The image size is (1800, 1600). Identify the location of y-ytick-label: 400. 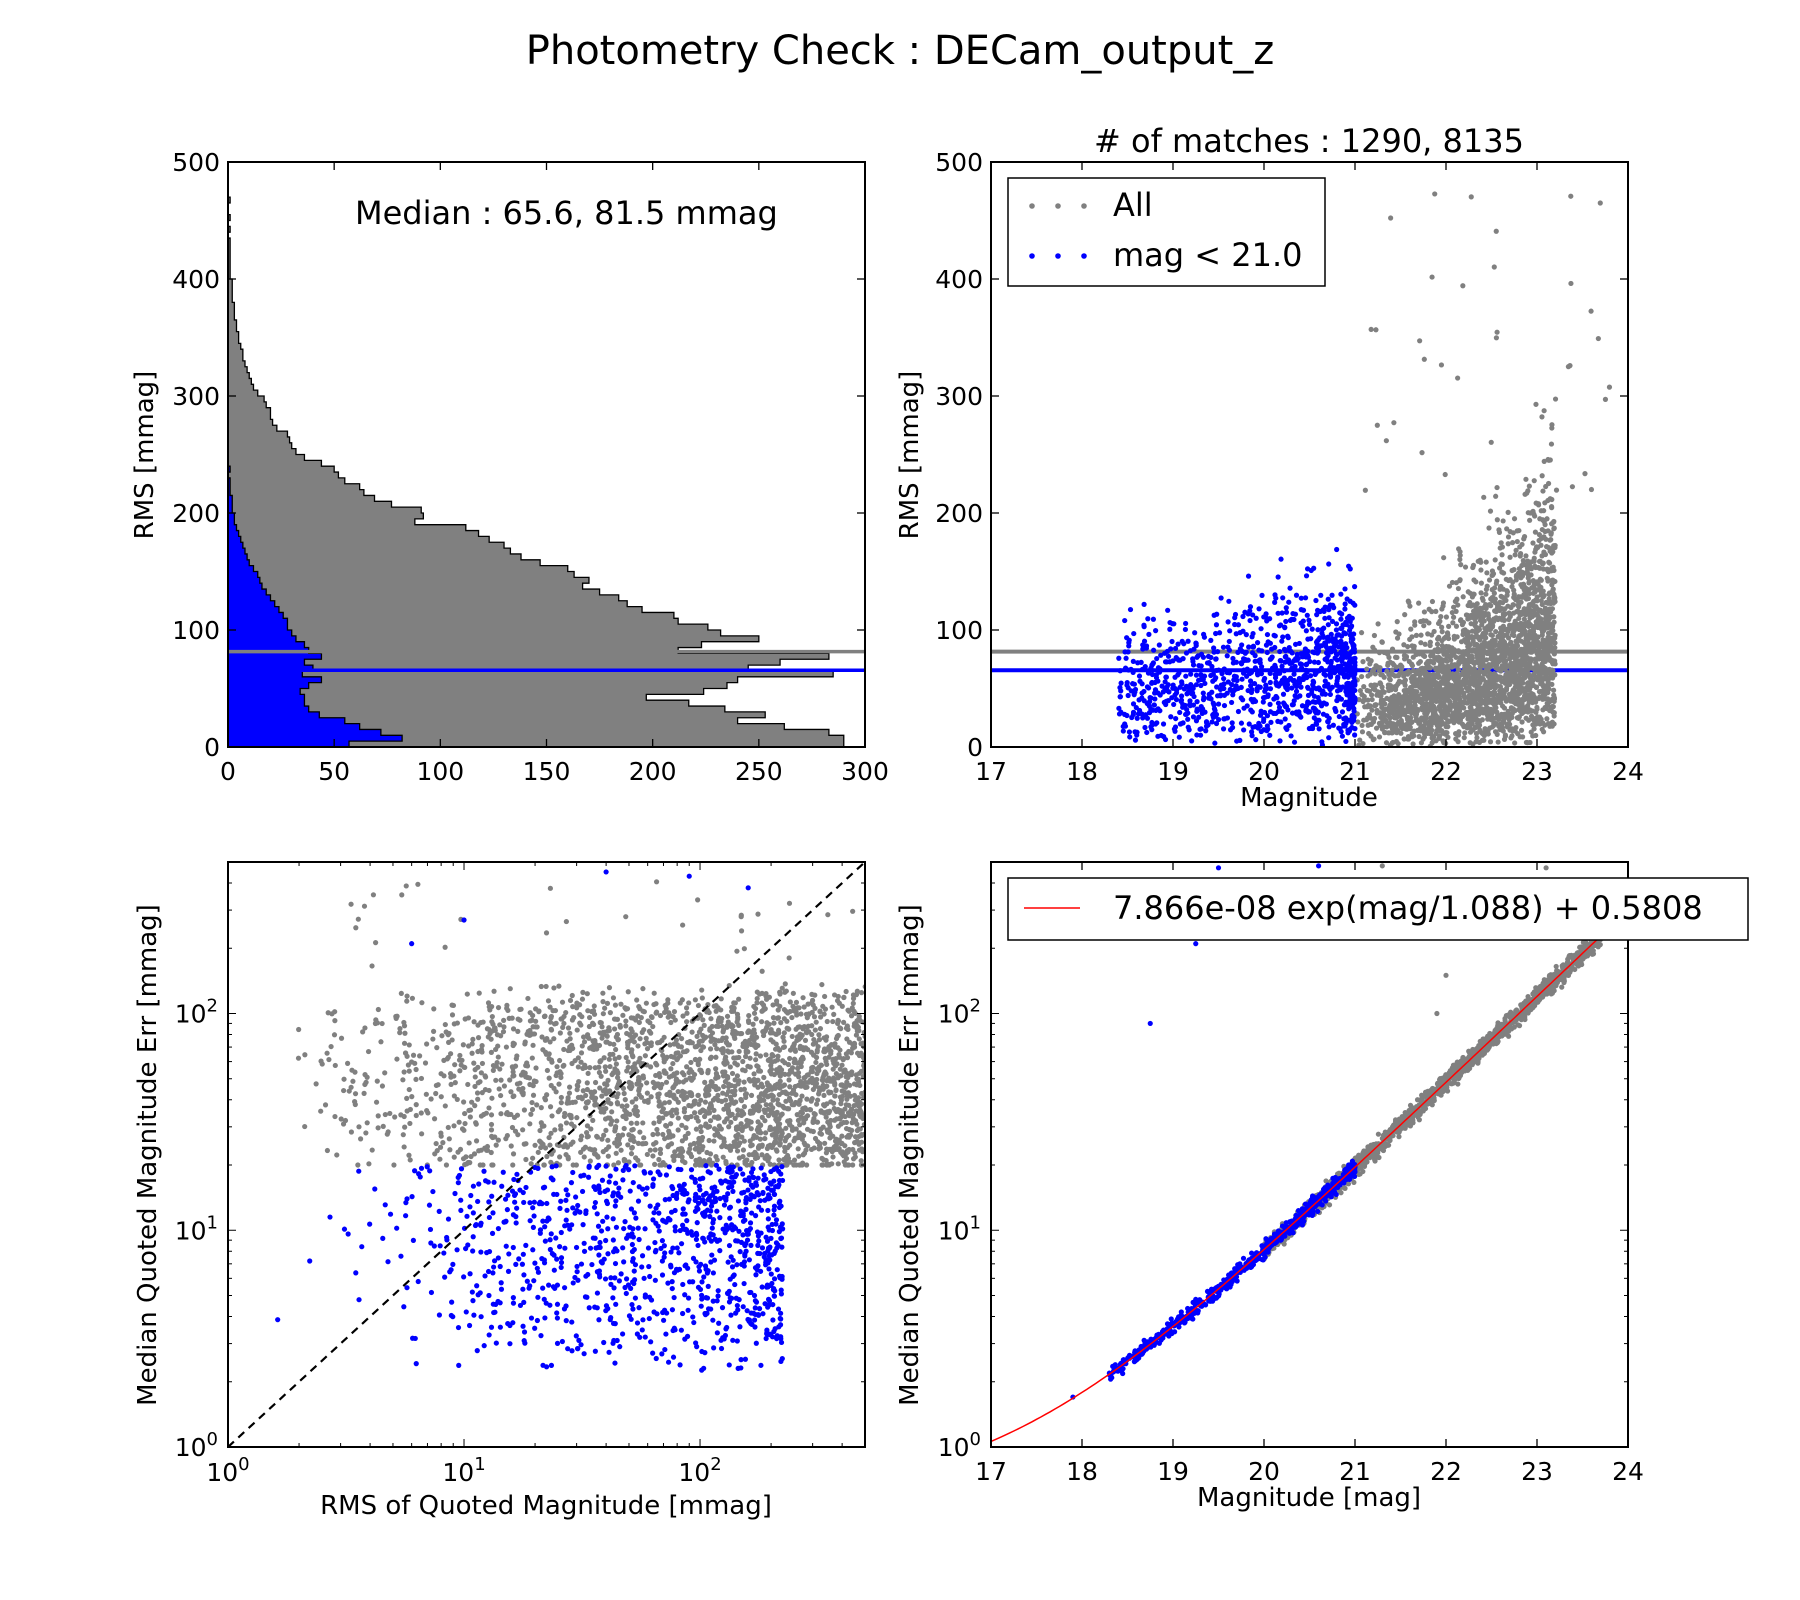
(959, 279).